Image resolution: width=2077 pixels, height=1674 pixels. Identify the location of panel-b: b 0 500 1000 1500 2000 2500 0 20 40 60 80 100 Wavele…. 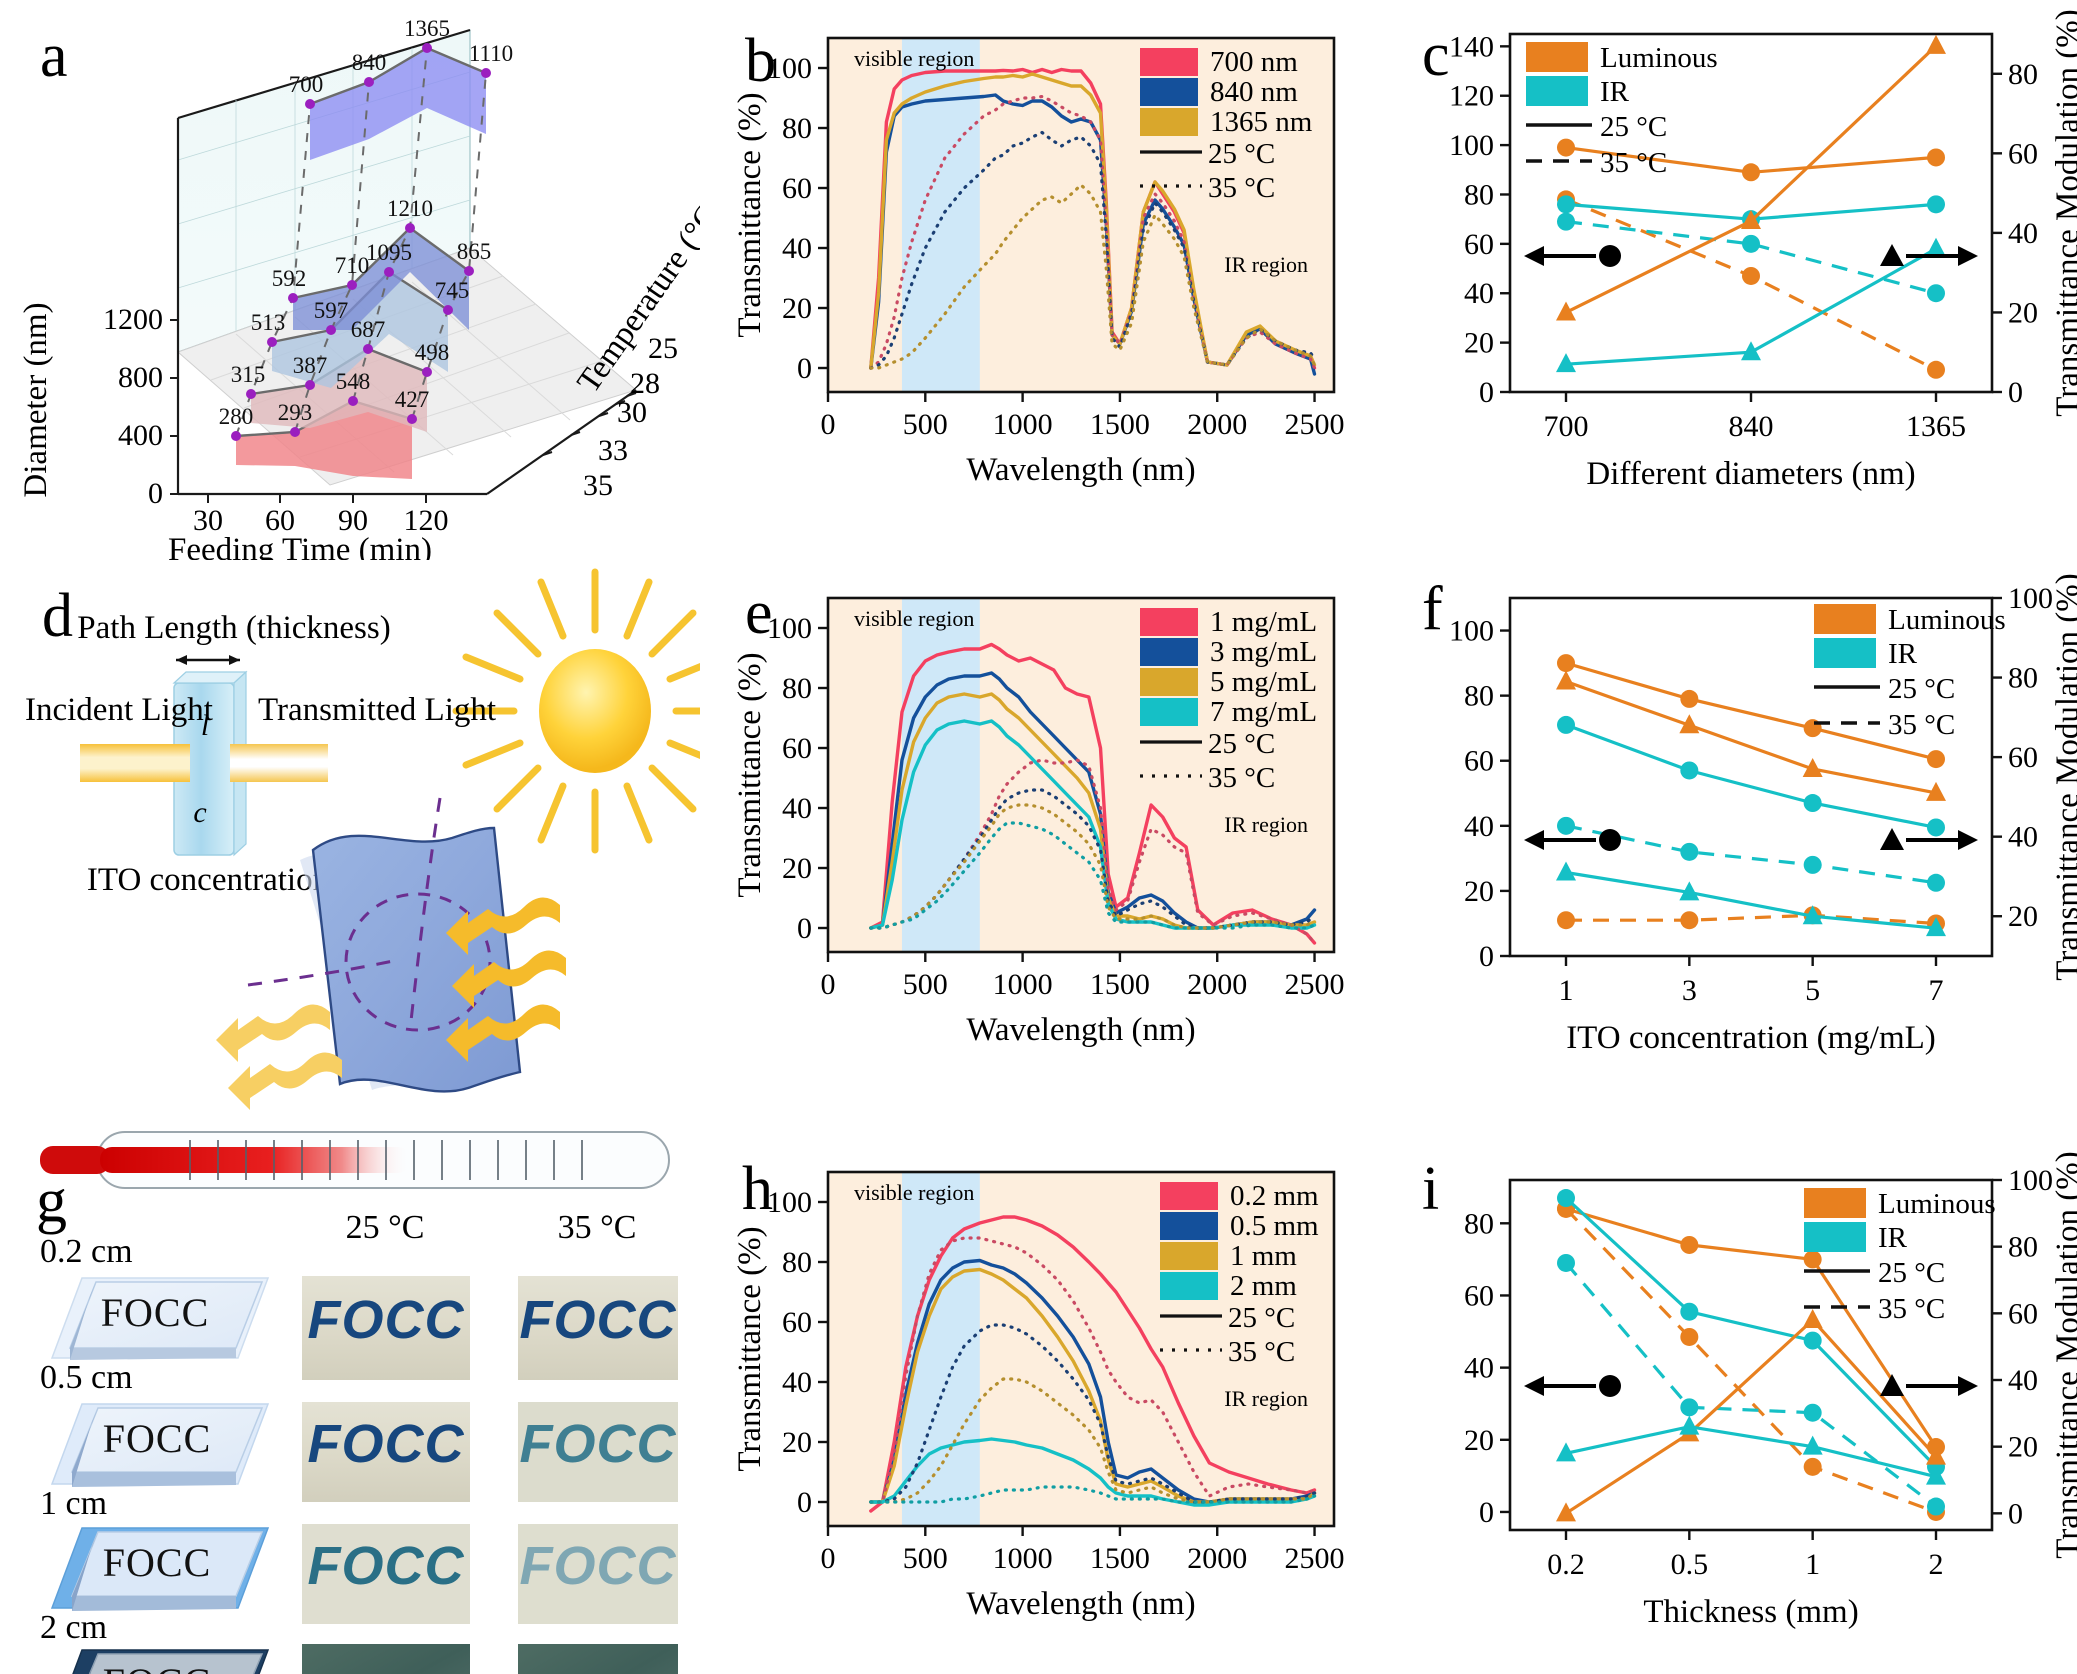
(1050, 280).